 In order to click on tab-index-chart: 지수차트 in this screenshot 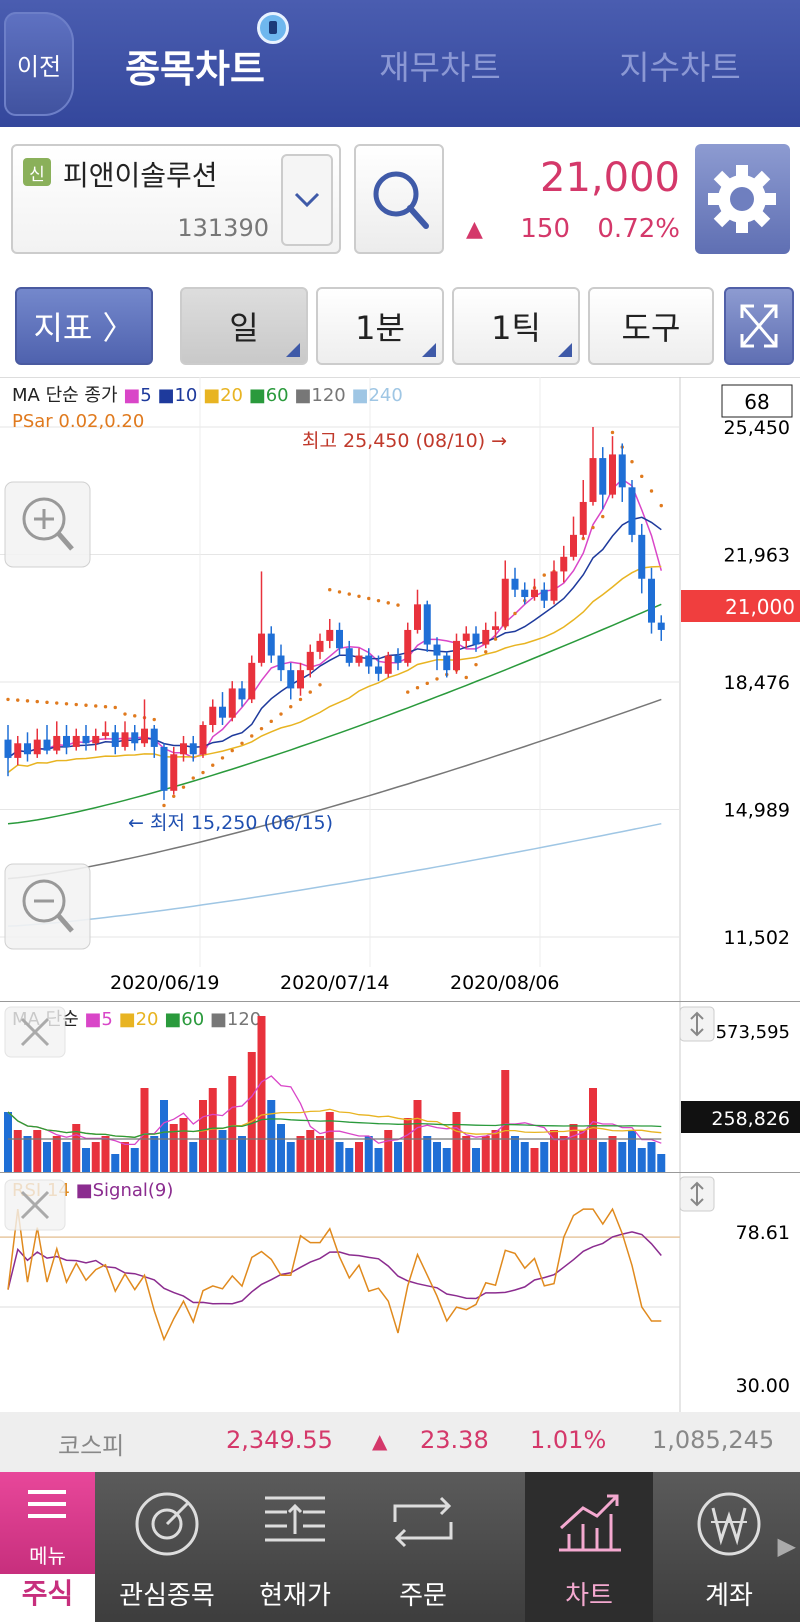, I will do `click(680, 67)`.